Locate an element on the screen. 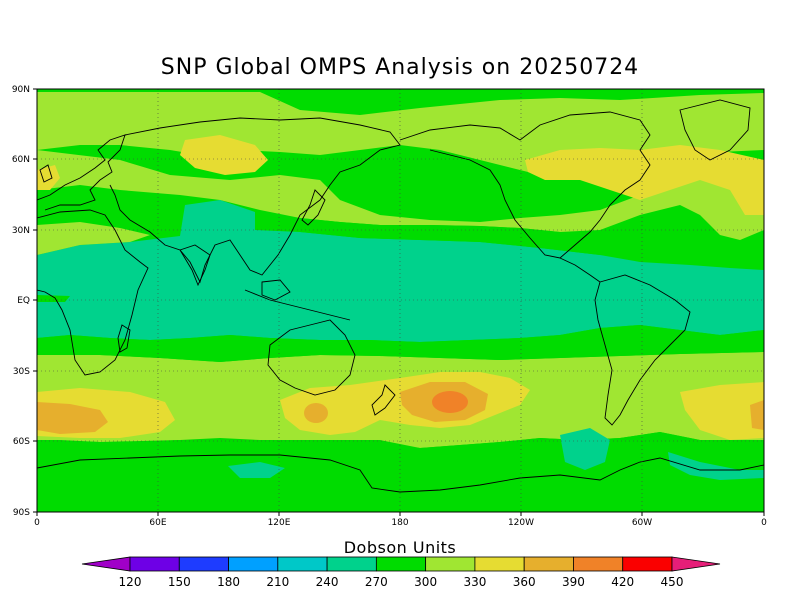 The width and height of the screenshot is (800, 600). coast-asia is located at coordinates (255, 200).